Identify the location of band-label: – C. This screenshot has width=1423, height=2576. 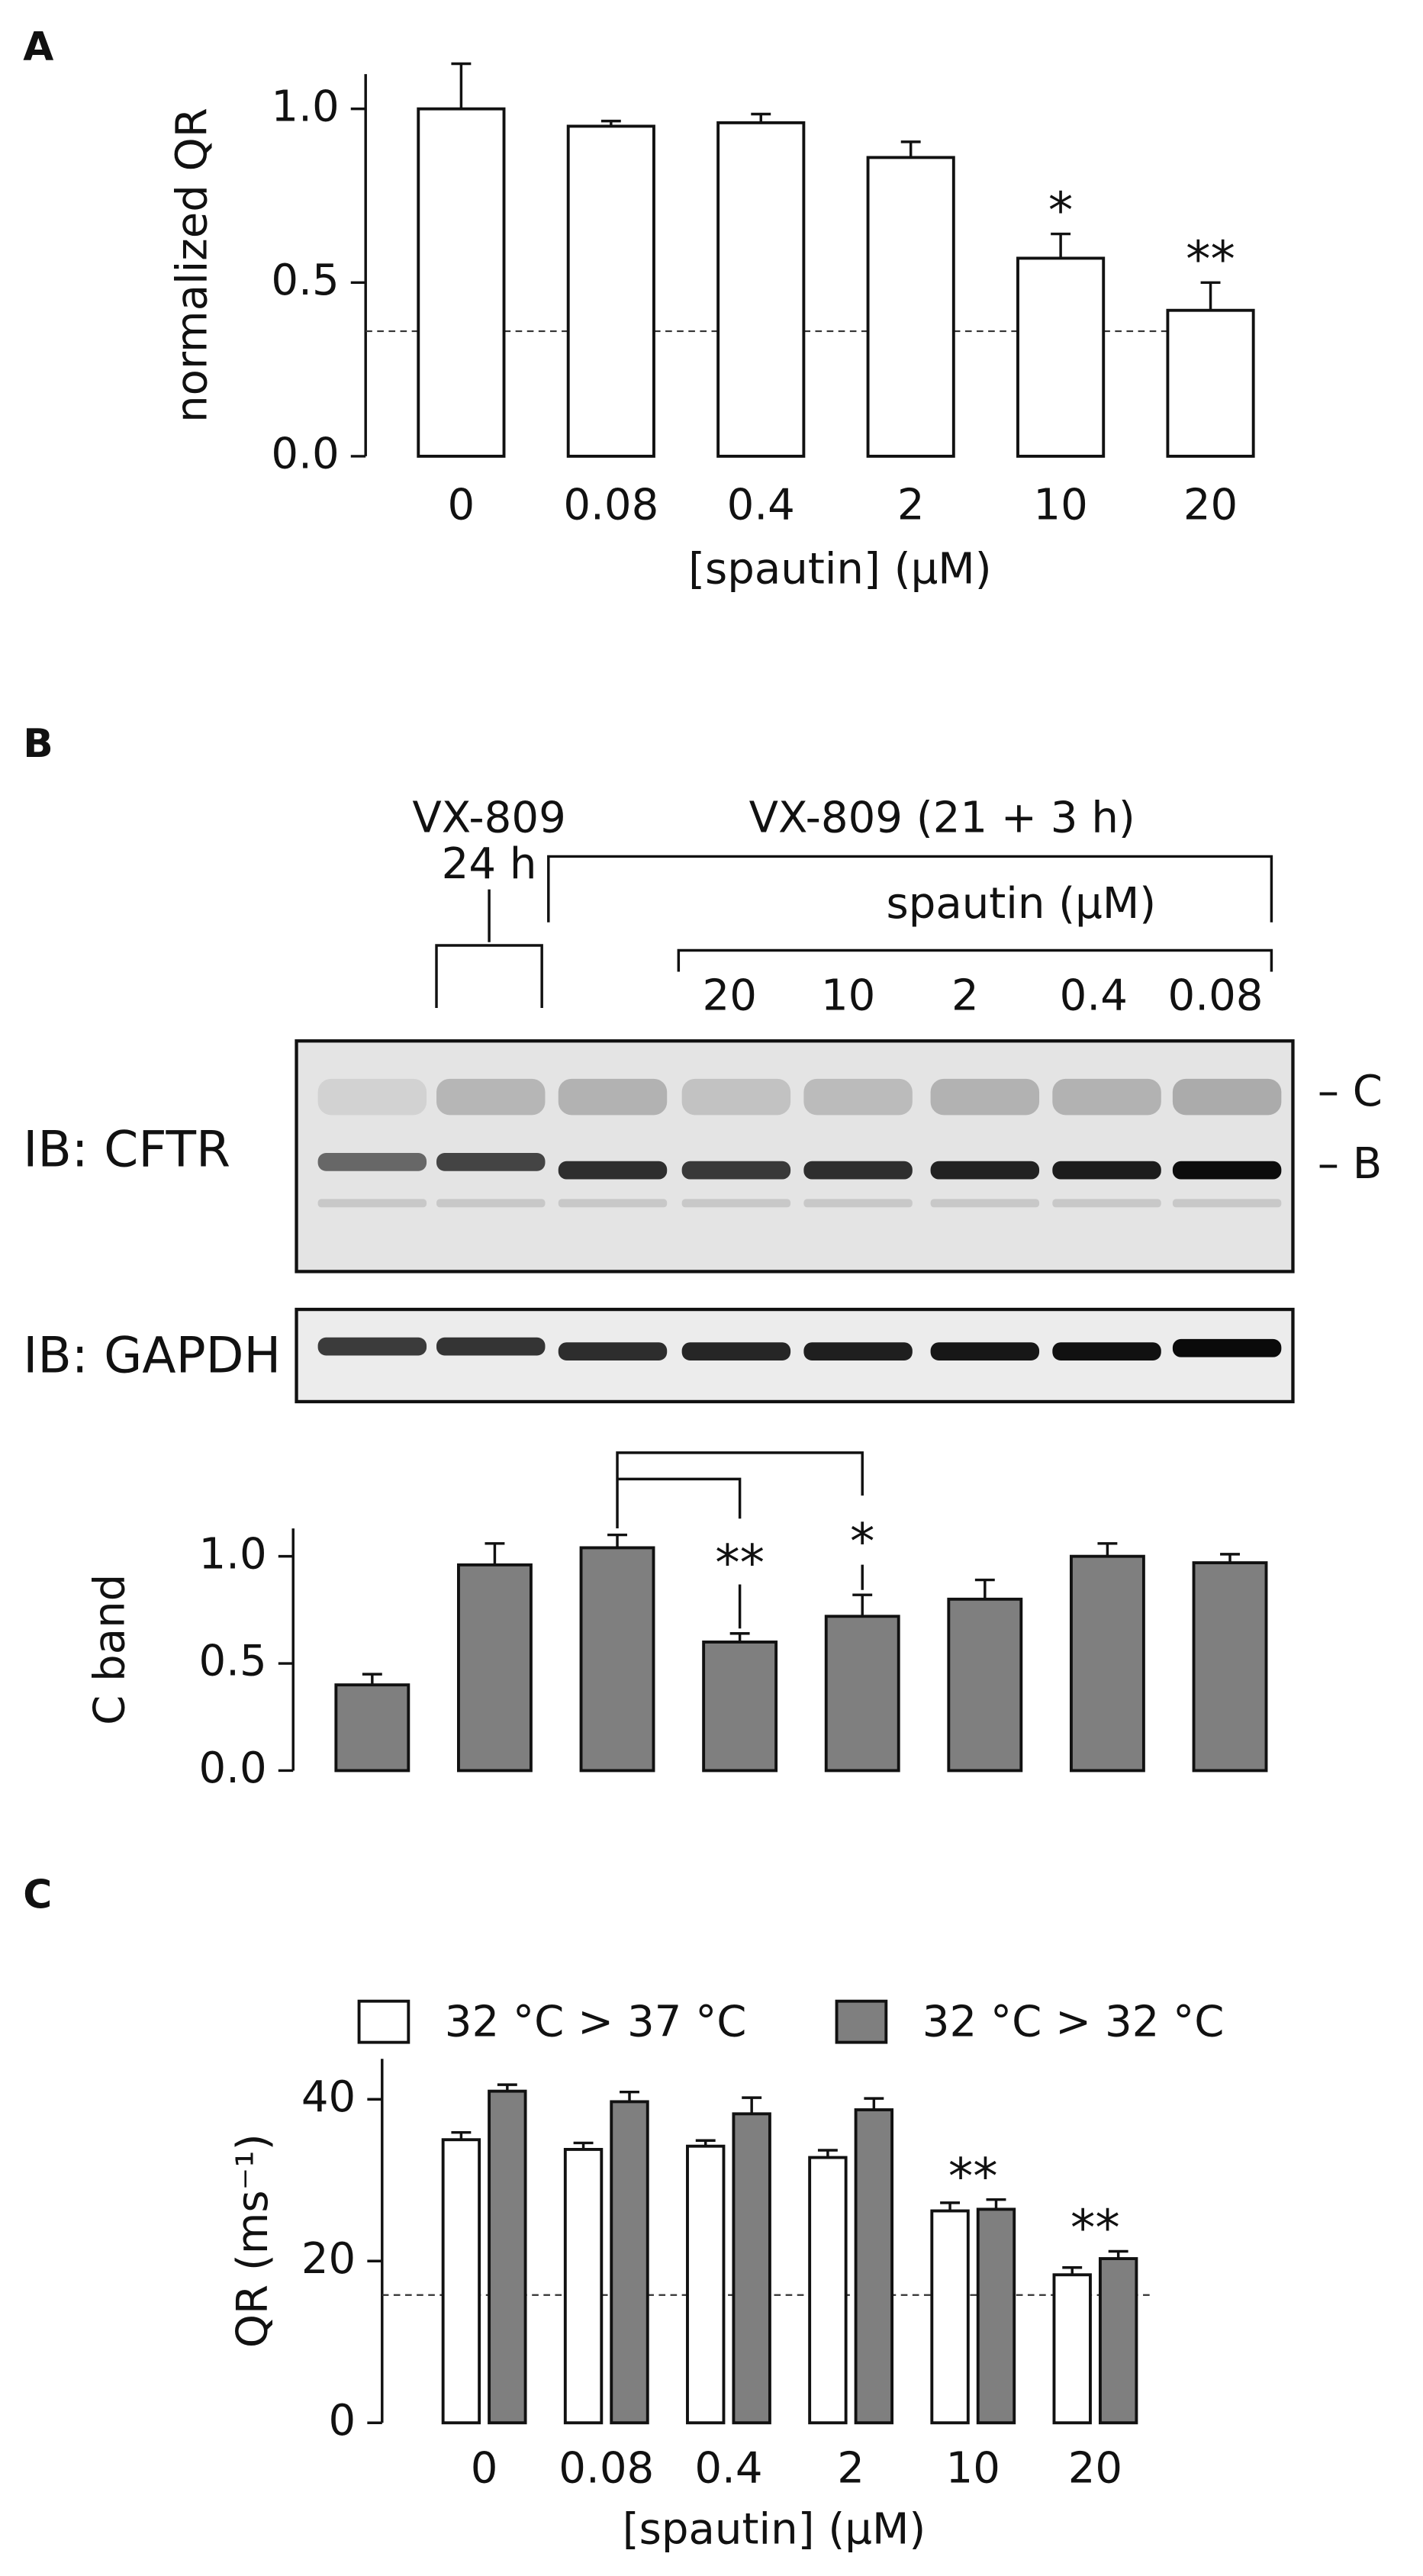
(1350, 1091).